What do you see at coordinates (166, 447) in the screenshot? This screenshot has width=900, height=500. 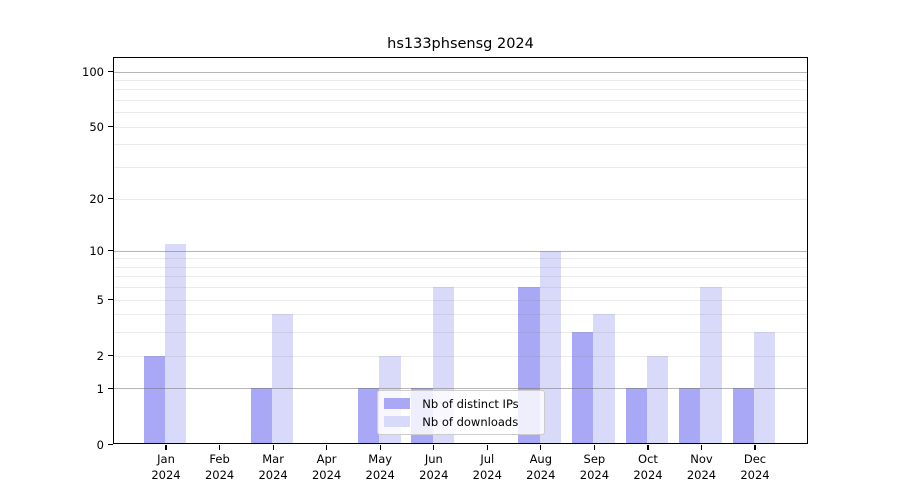 I see `x-tick-mark-jan` at bounding box center [166, 447].